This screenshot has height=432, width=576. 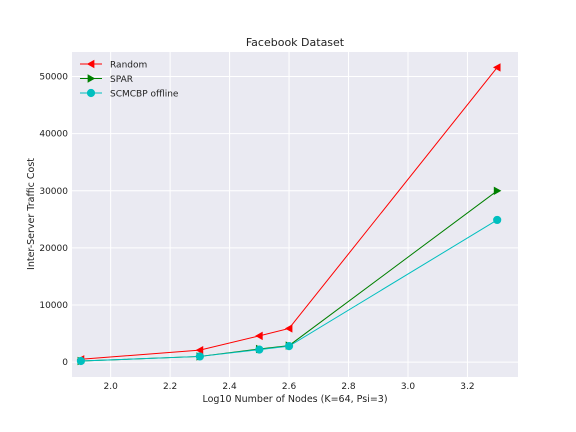 I want to click on x-tick-label: 3.2, so click(x=467, y=387).